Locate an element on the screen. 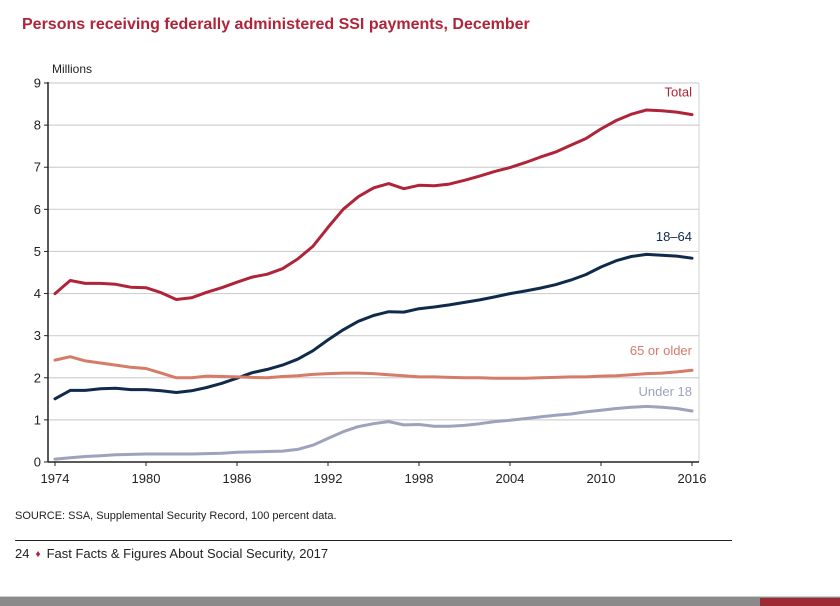 This screenshot has height=606, width=840. y-tick-label: 8 is located at coordinates (37, 125).